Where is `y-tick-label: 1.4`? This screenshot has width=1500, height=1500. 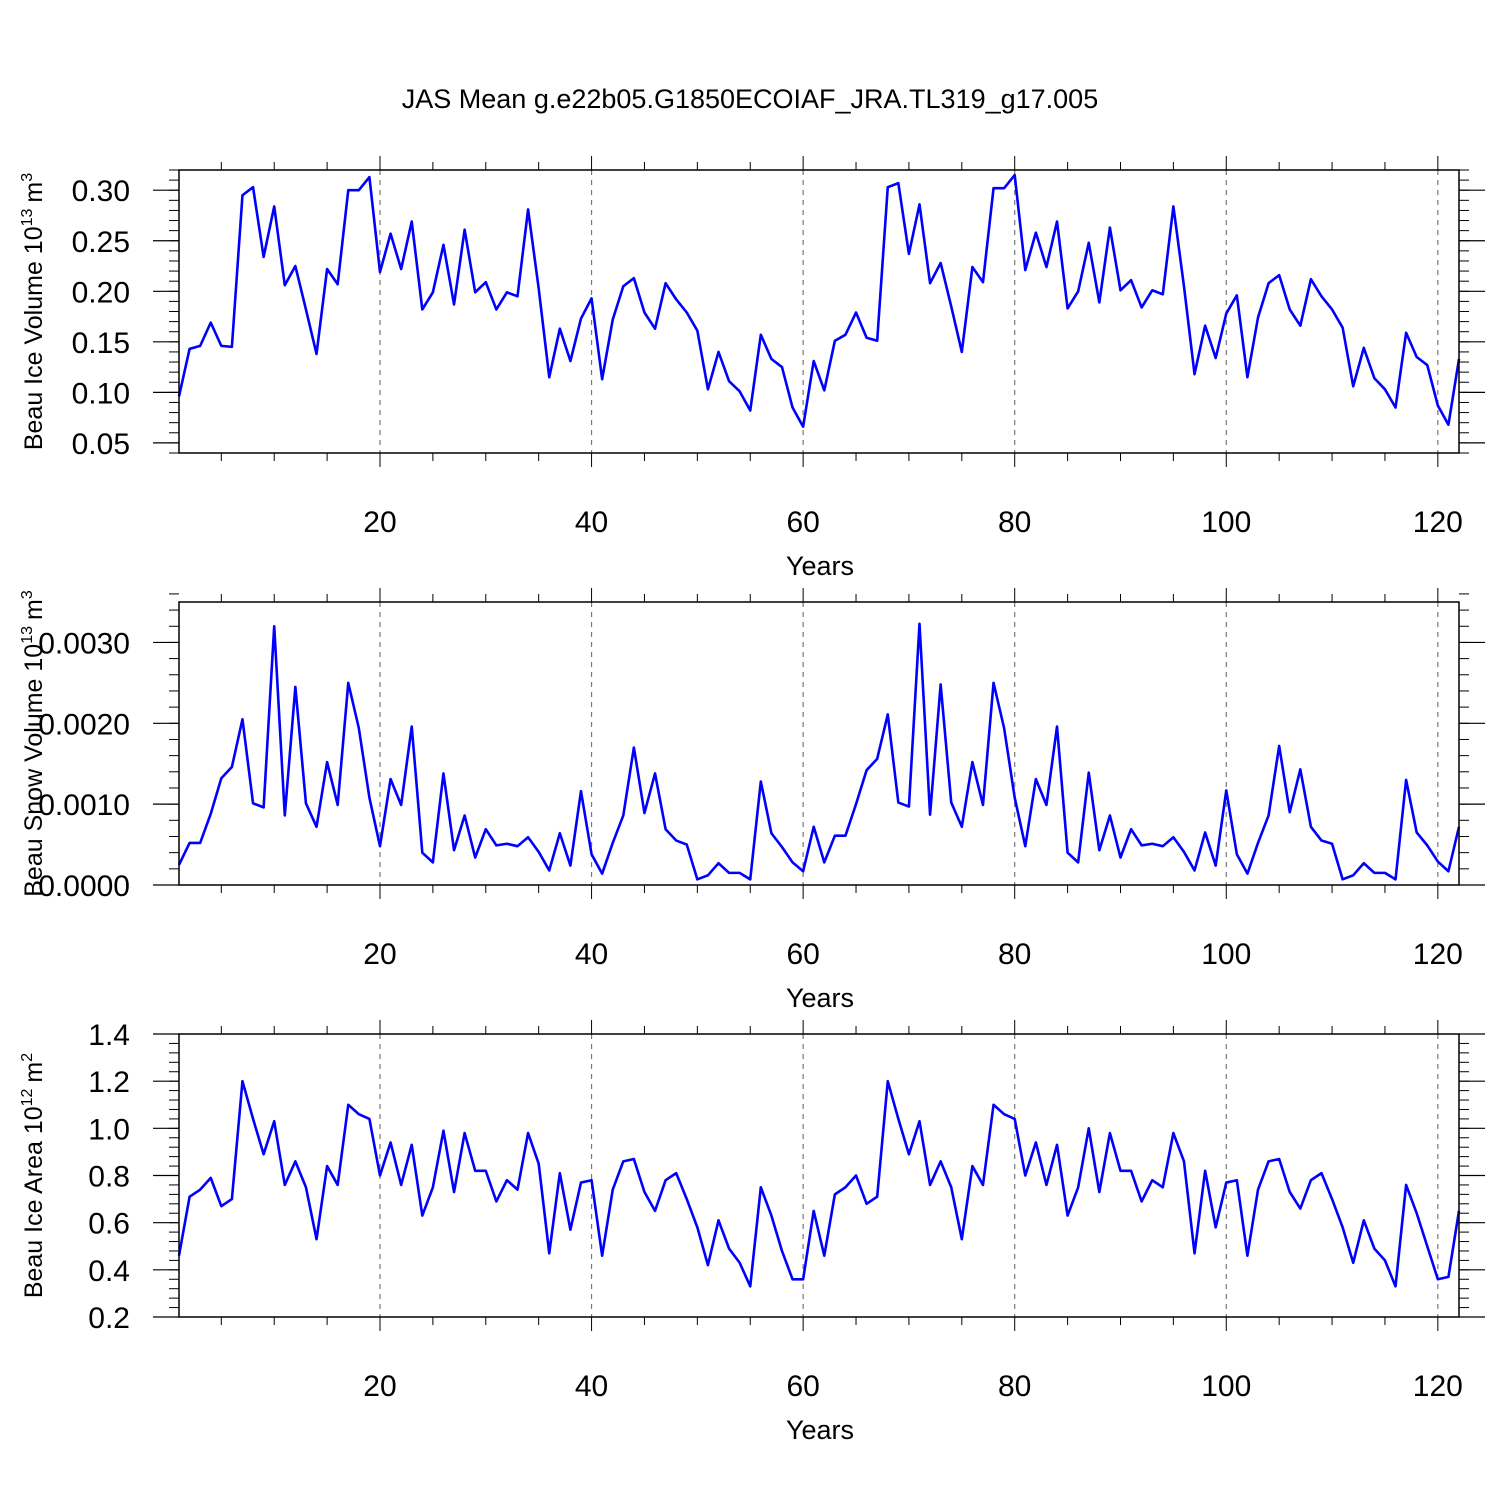 y-tick-label: 1.4 is located at coordinates (109, 1035).